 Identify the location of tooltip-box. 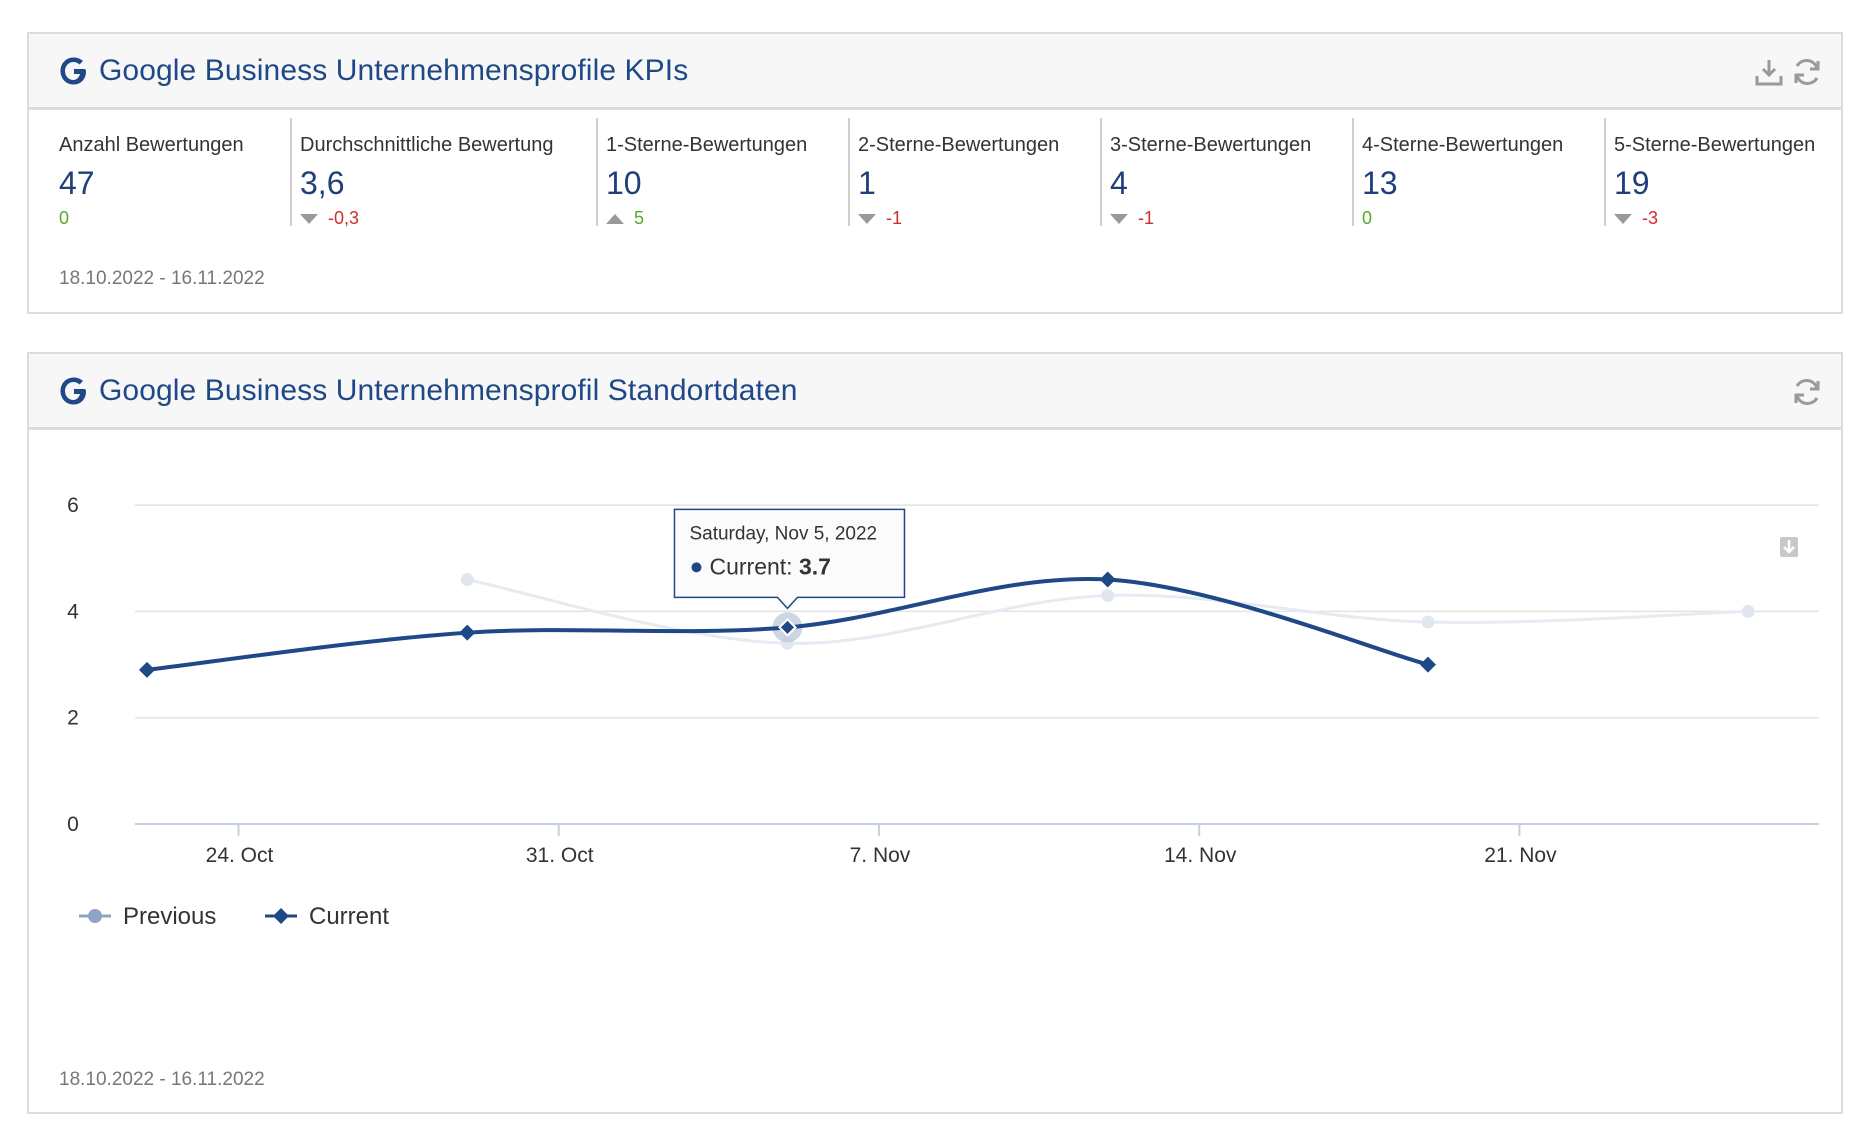
(789, 559).